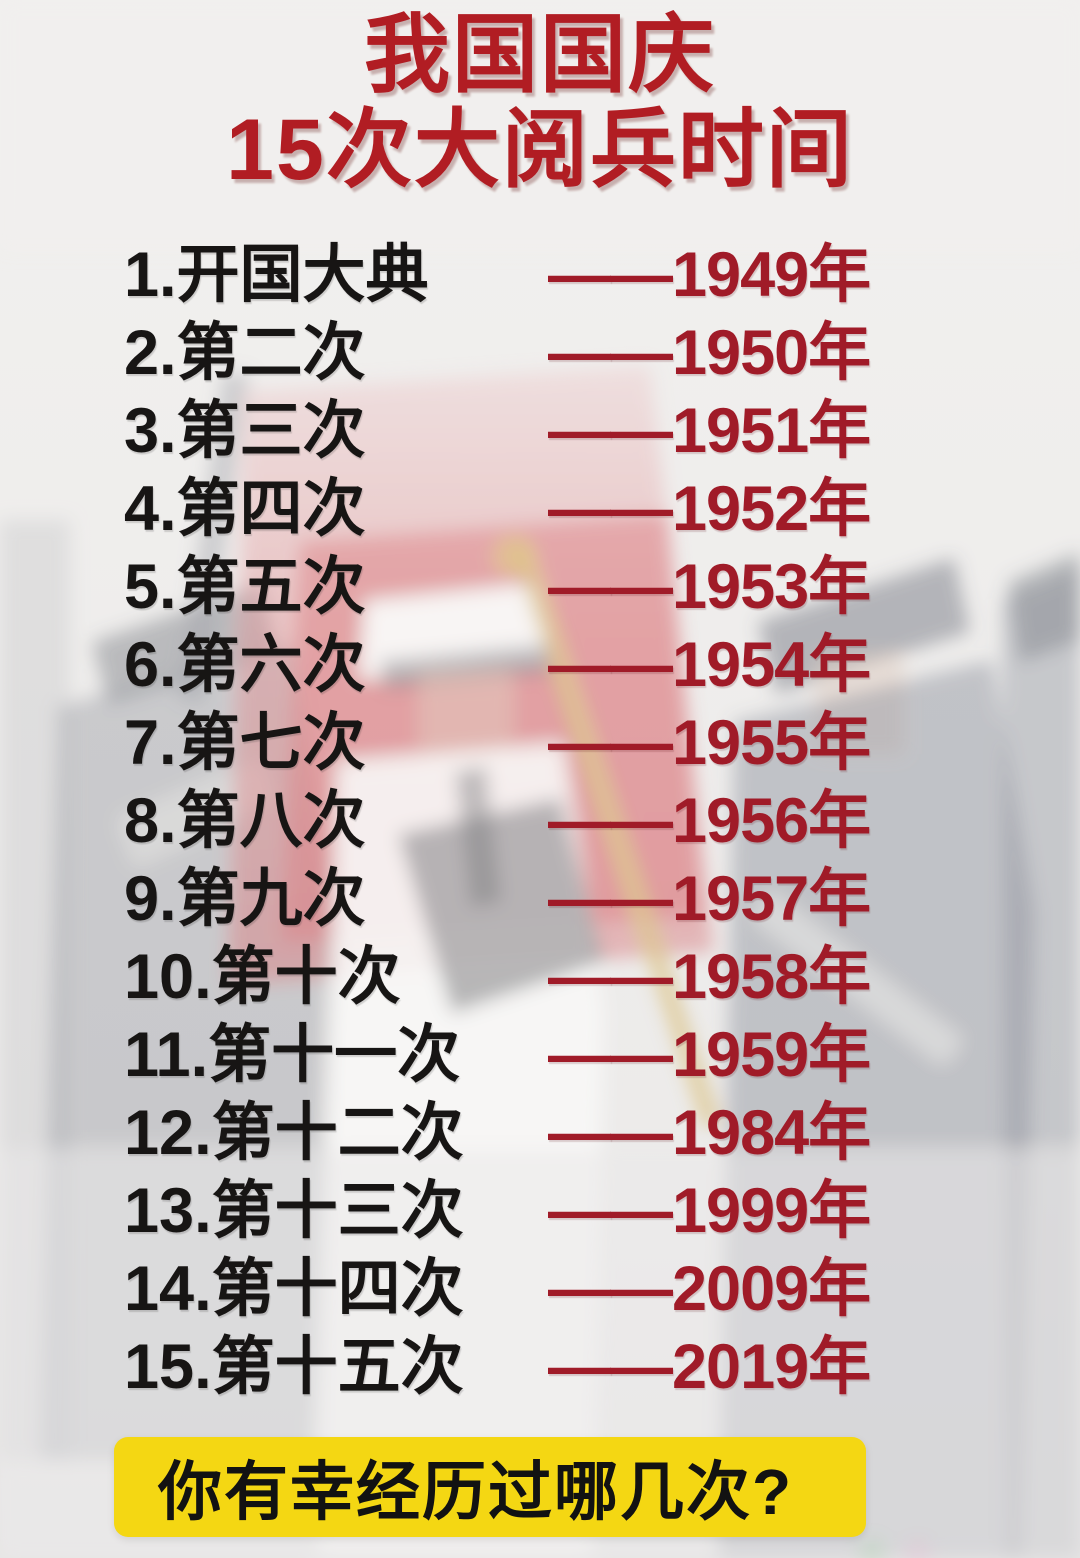 The image size is (1080, 1558). I want to click on right-soldier-strap, so click(857, 978).